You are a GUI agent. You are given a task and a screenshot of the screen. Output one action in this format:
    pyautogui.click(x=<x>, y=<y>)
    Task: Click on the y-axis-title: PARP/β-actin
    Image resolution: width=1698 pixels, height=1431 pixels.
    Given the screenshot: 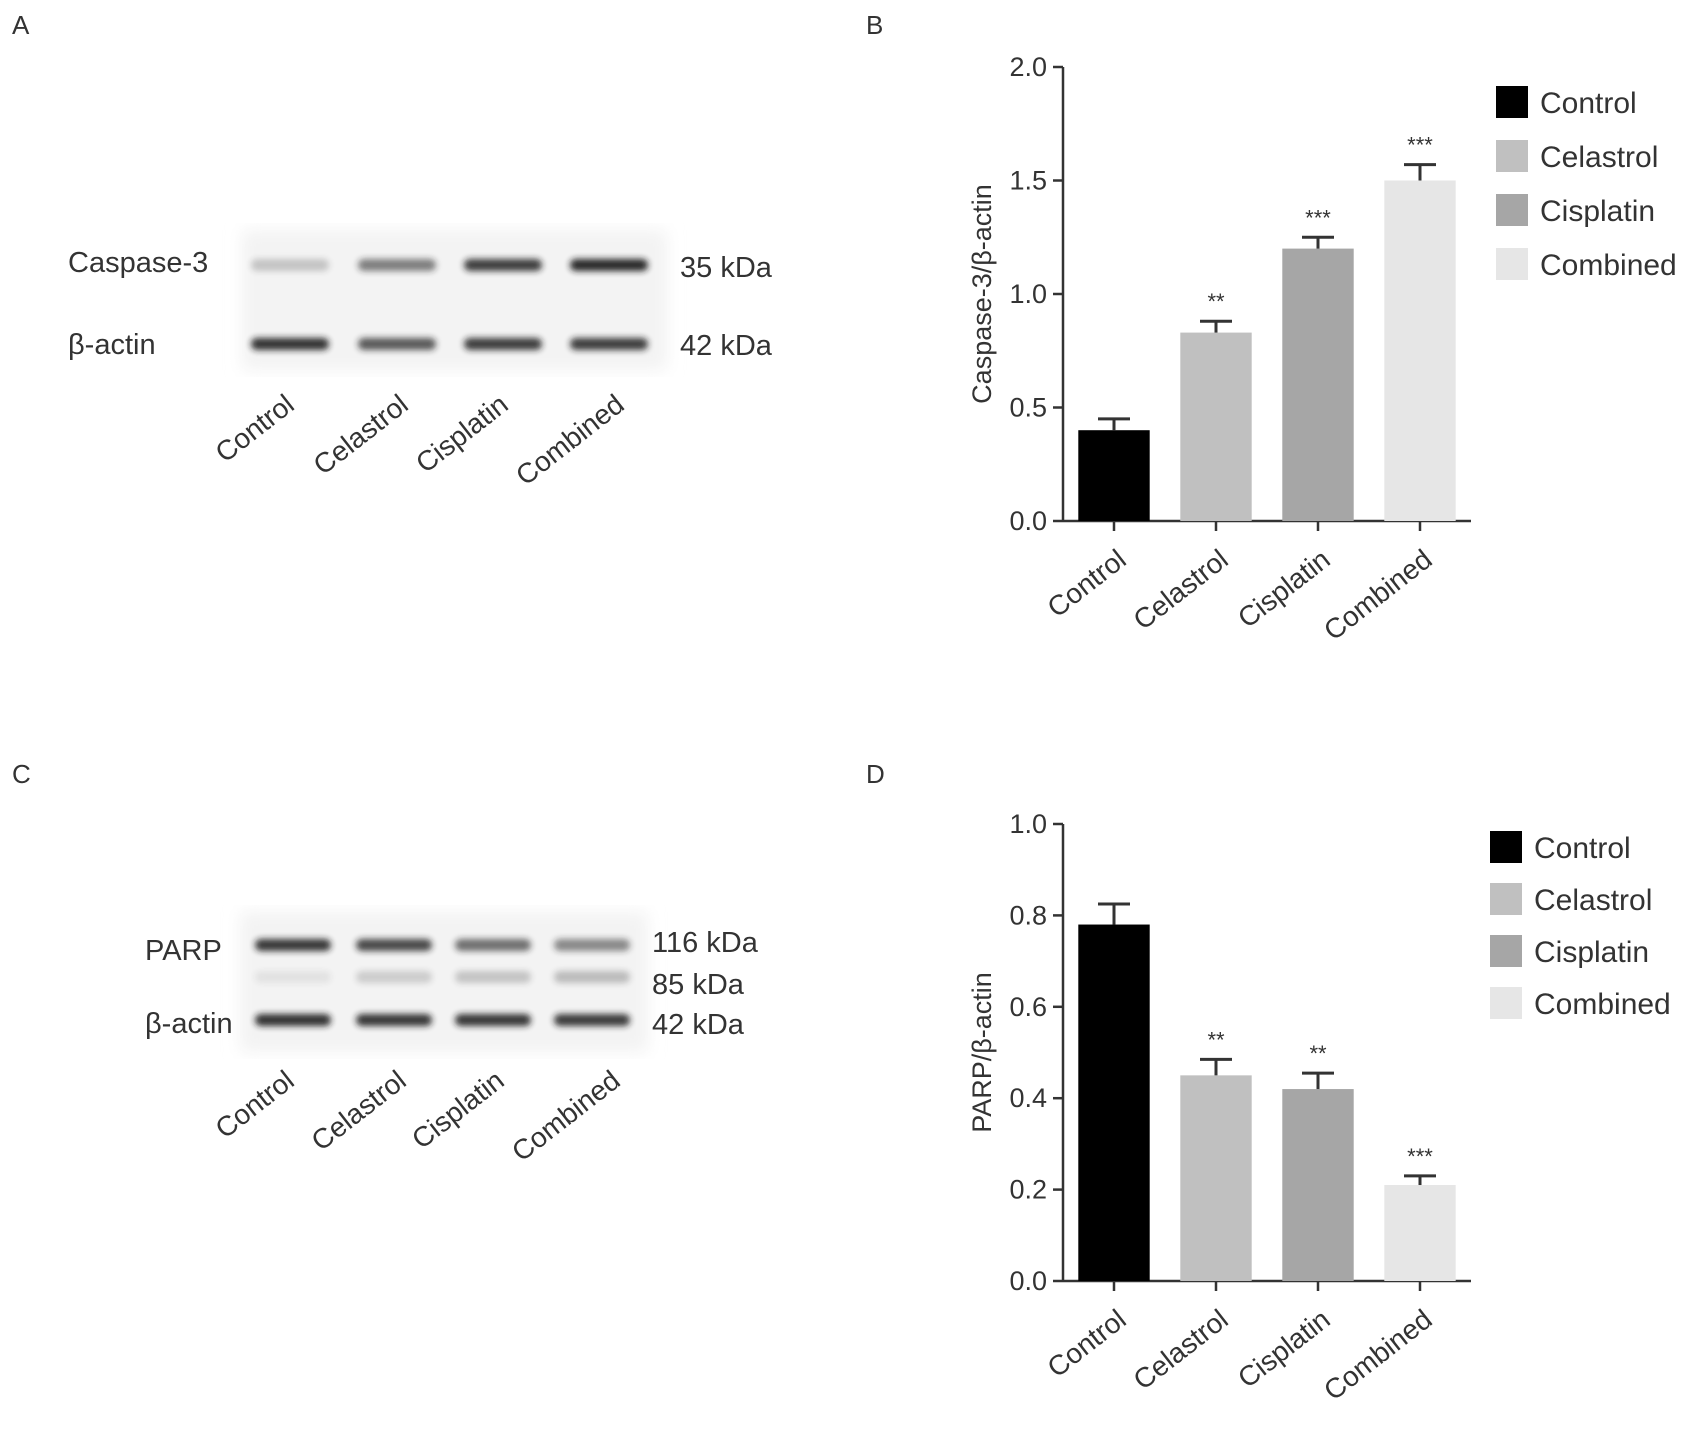 What is the action you would take?
    pyautogui.click(x=982, y=1052)
    